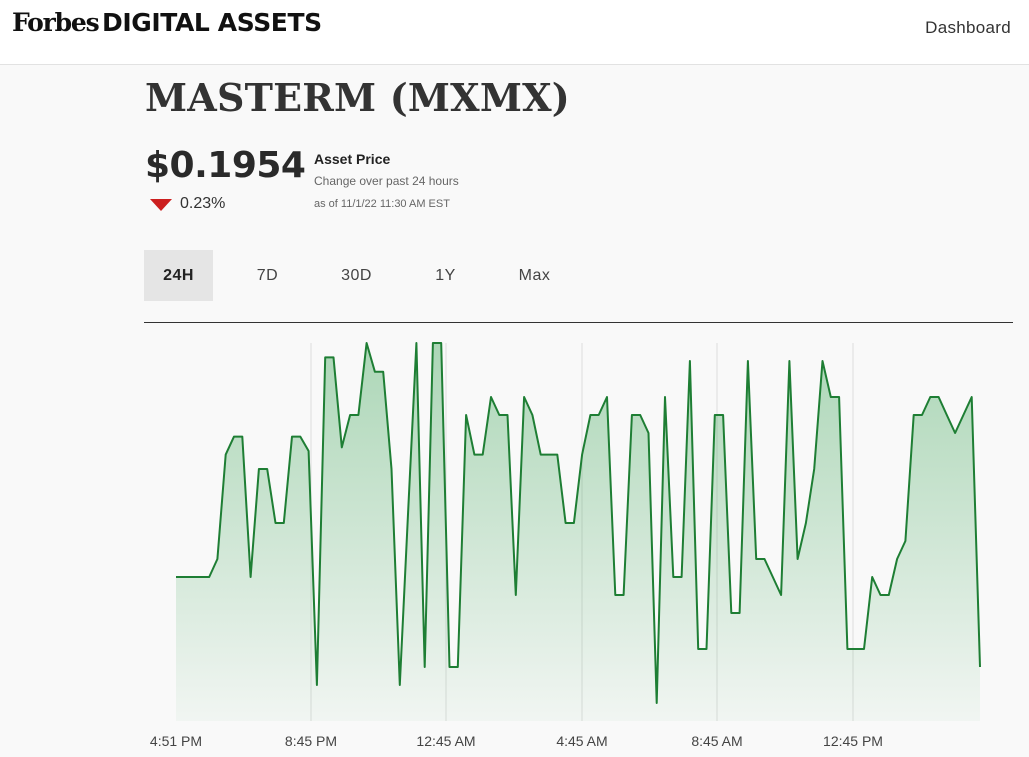  What do you see at coordinates (212, 22) in the screenshot?
I see `digital-assets-logo: DIGITAL ASSETS` at bounding box center [212, 22].